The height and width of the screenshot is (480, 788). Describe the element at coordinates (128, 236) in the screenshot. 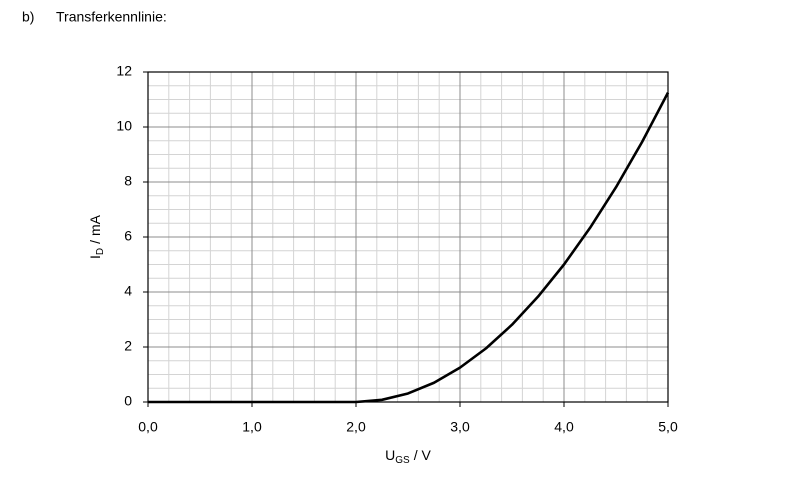

I see `y-tick-label: 6` at that location.